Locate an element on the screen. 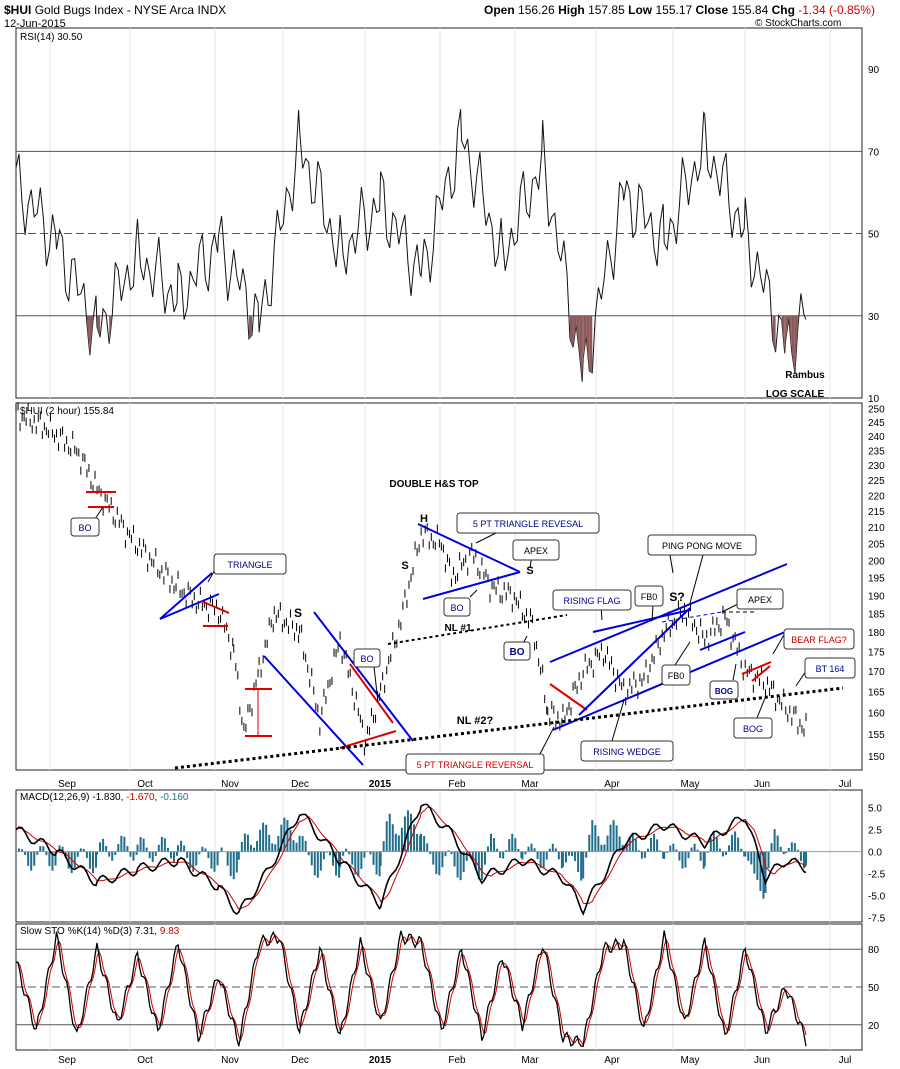 The image size is (900, 1069). macd-legend: MACD(12,26,9) -1.830, -1.670, -0.160 is located at coordinates (104, 797).